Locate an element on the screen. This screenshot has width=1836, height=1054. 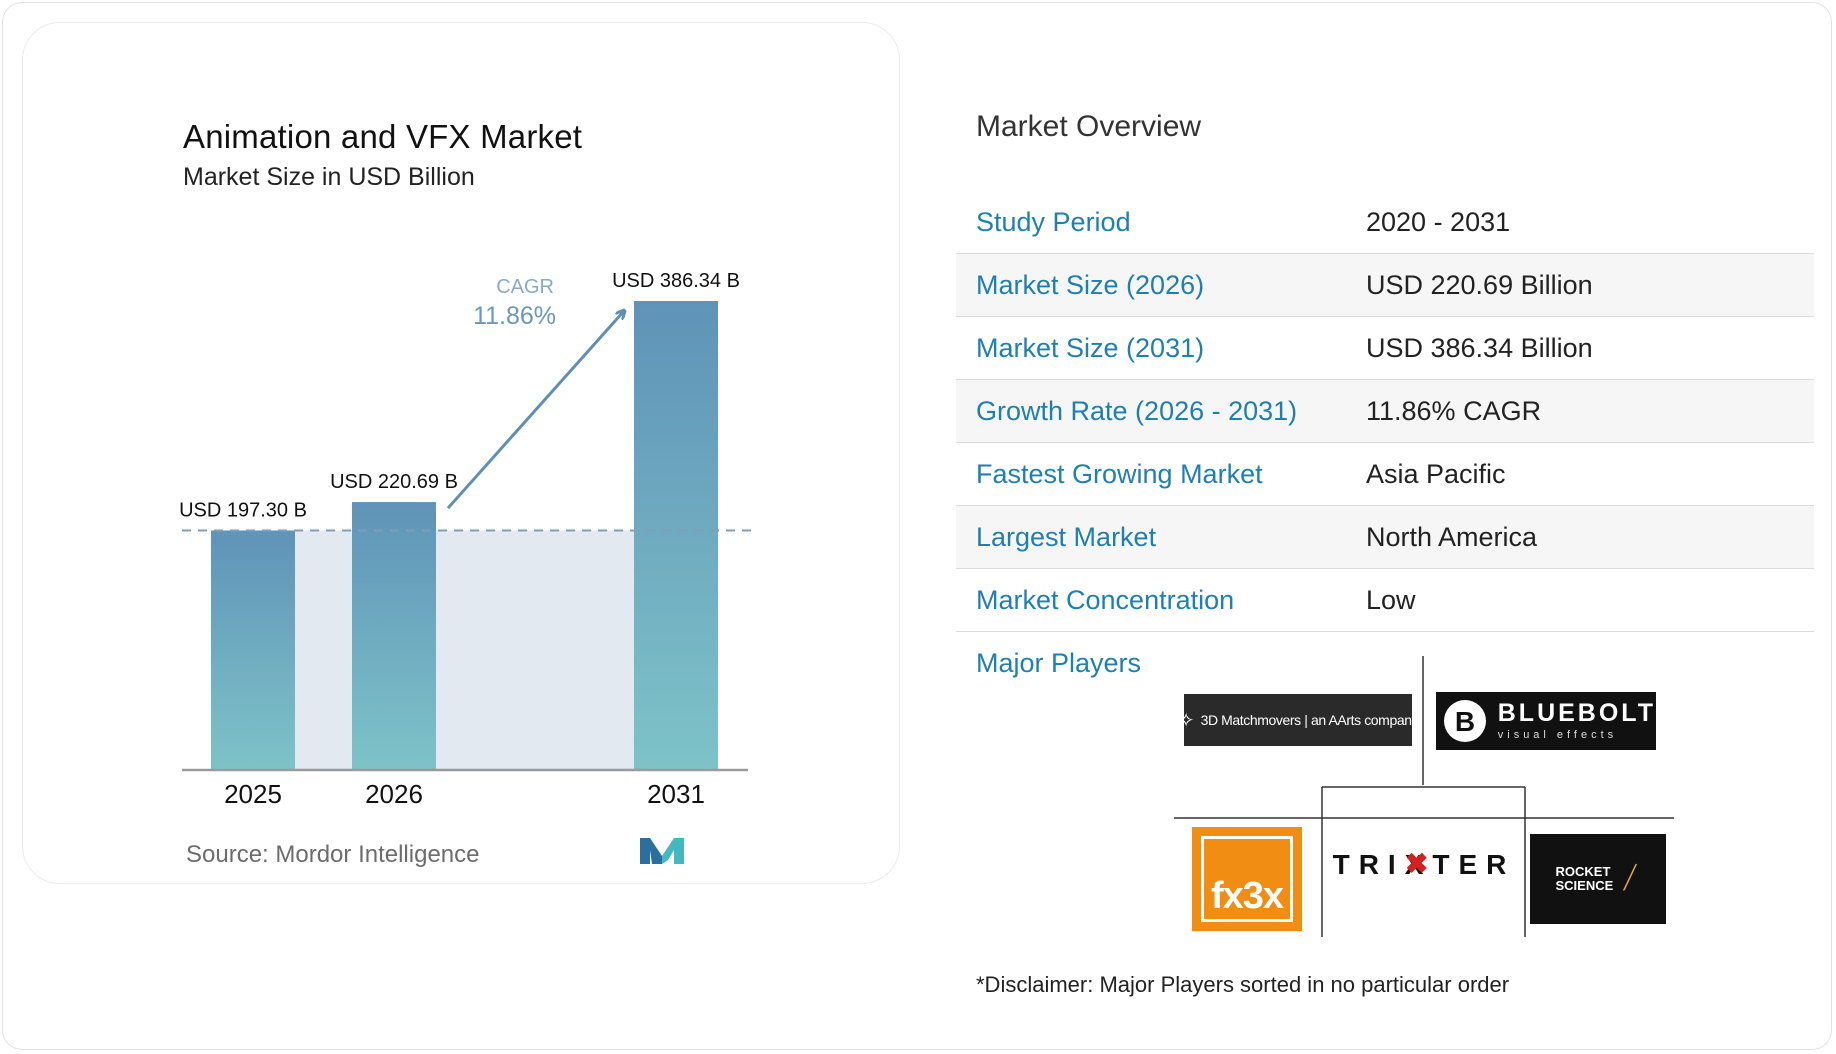
svg-text: B is located at coordinates (1465, 721).